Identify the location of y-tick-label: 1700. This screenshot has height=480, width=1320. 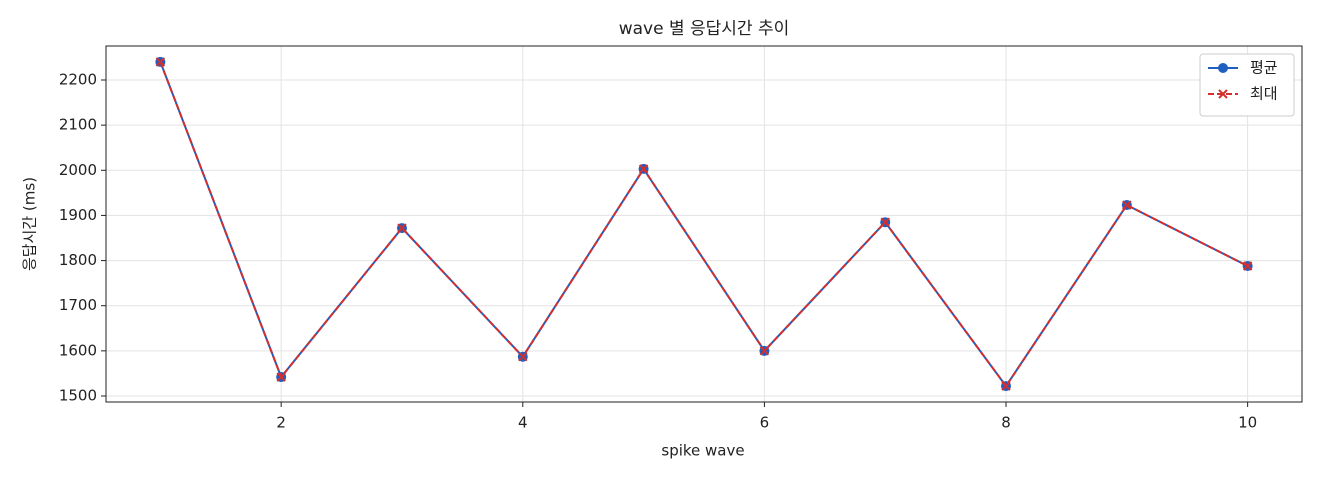
(78, 305).